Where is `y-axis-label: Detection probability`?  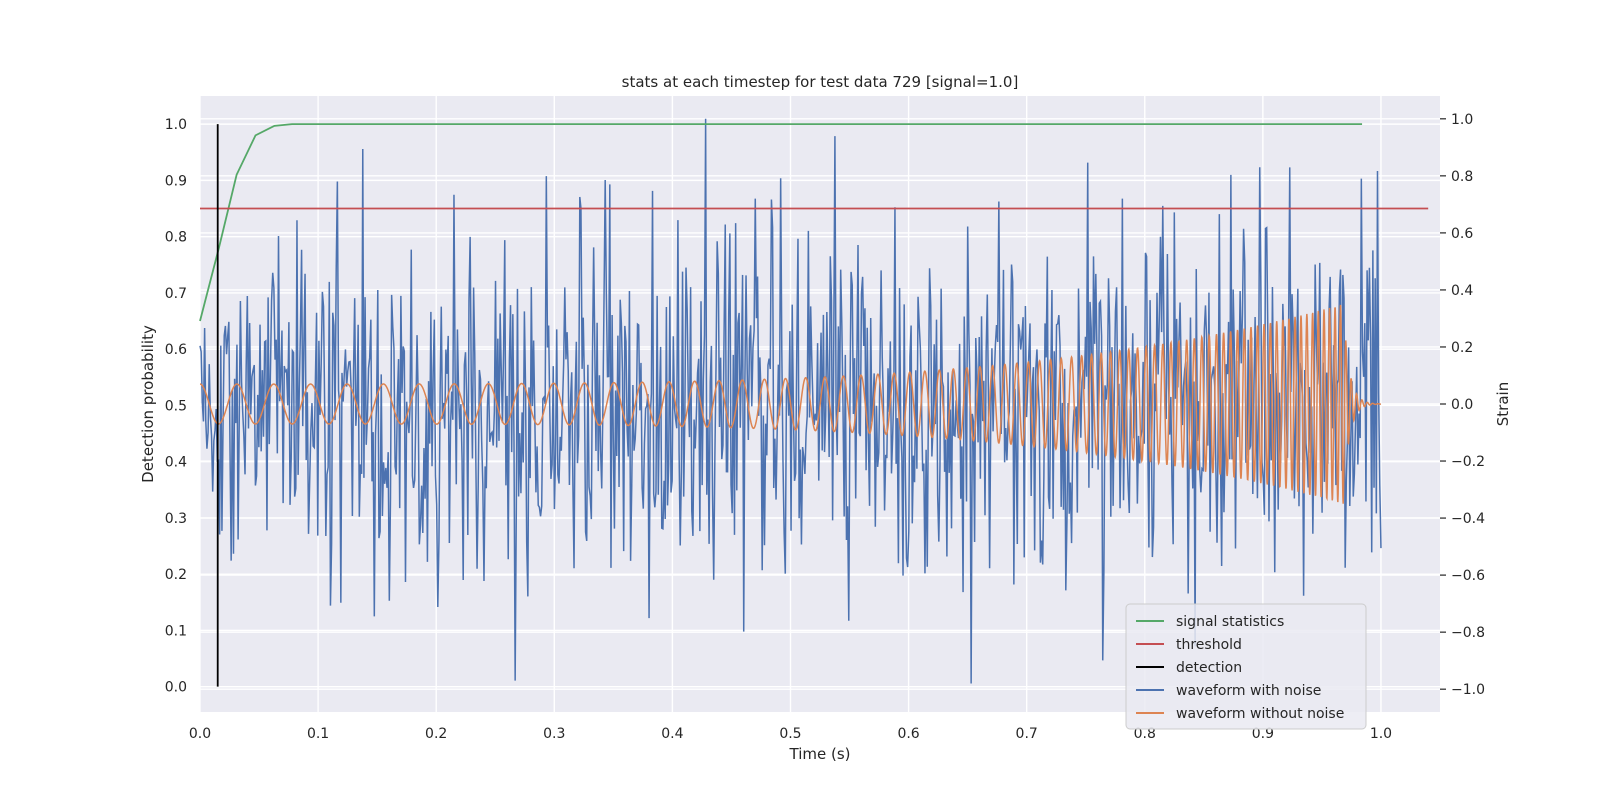 y-axis-label: Detection probability is located at coordinates (148, 404).